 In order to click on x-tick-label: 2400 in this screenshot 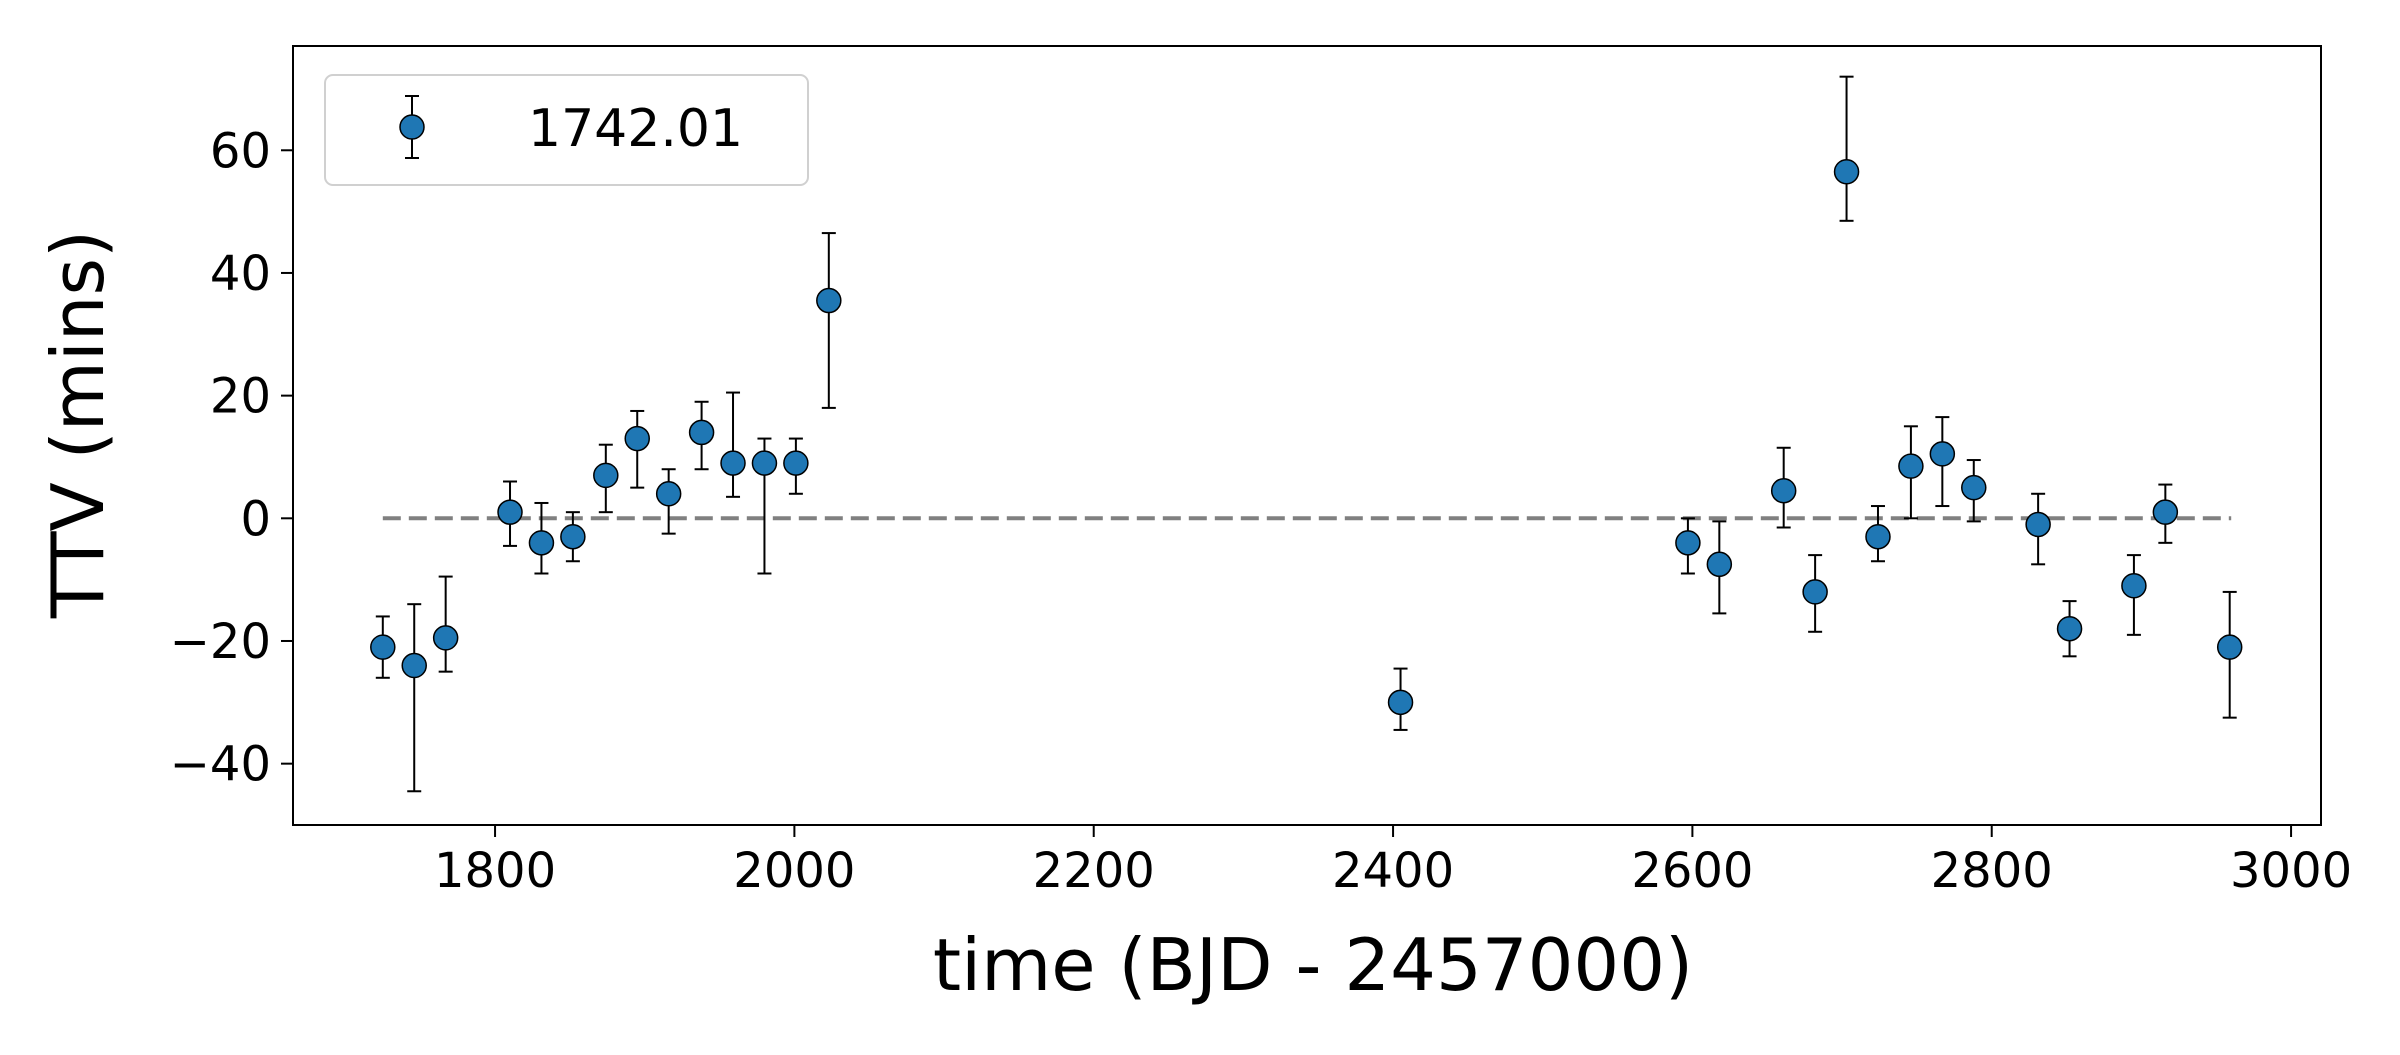, I will do `click(1393, 871)`.